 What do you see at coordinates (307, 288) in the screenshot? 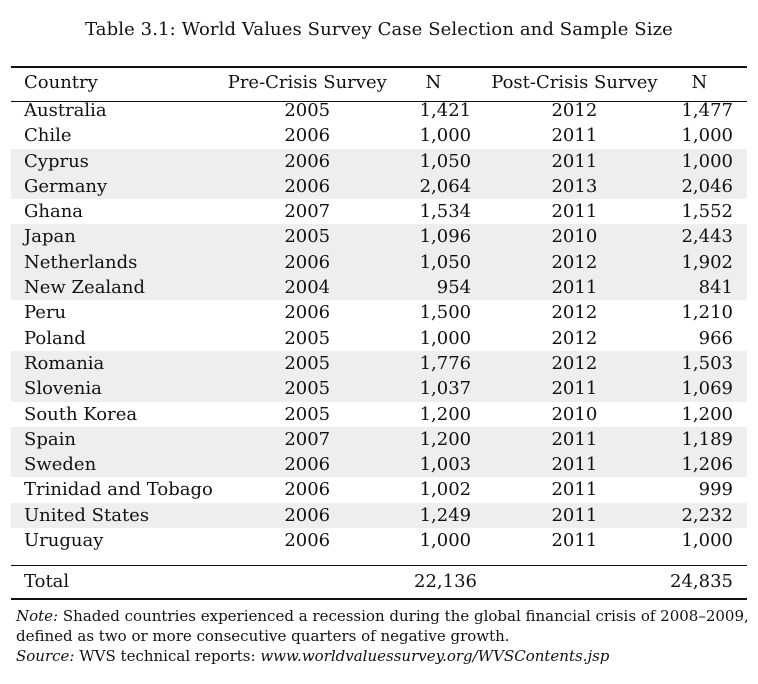
I see `cell-pre-crisis-year: 2004` at bounding box center [307, 288].